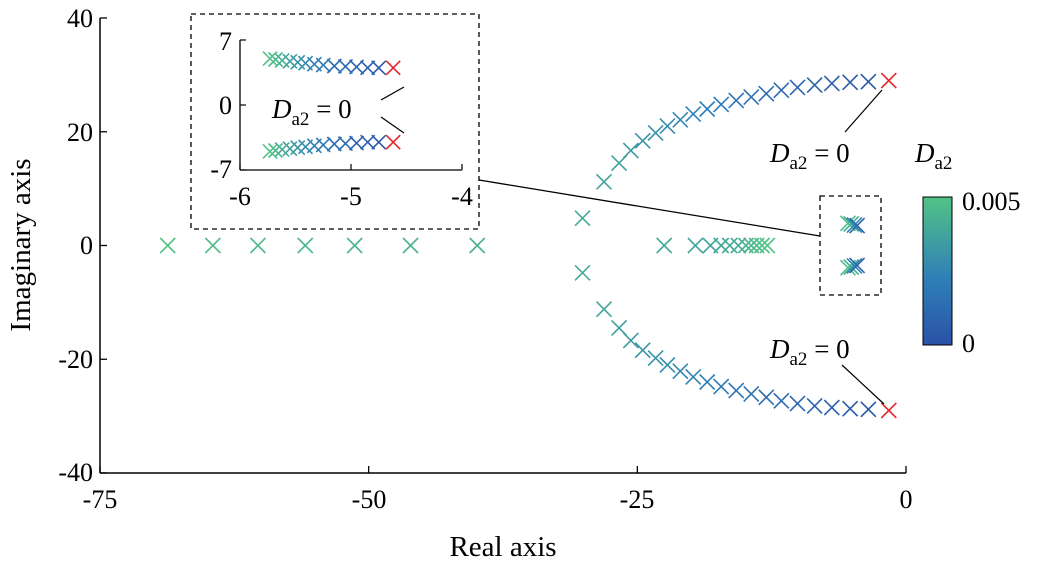  Describe the element at coordinates (828, 349) in the screenshot. I see `lower-annotation-rest: = 0` at that location.